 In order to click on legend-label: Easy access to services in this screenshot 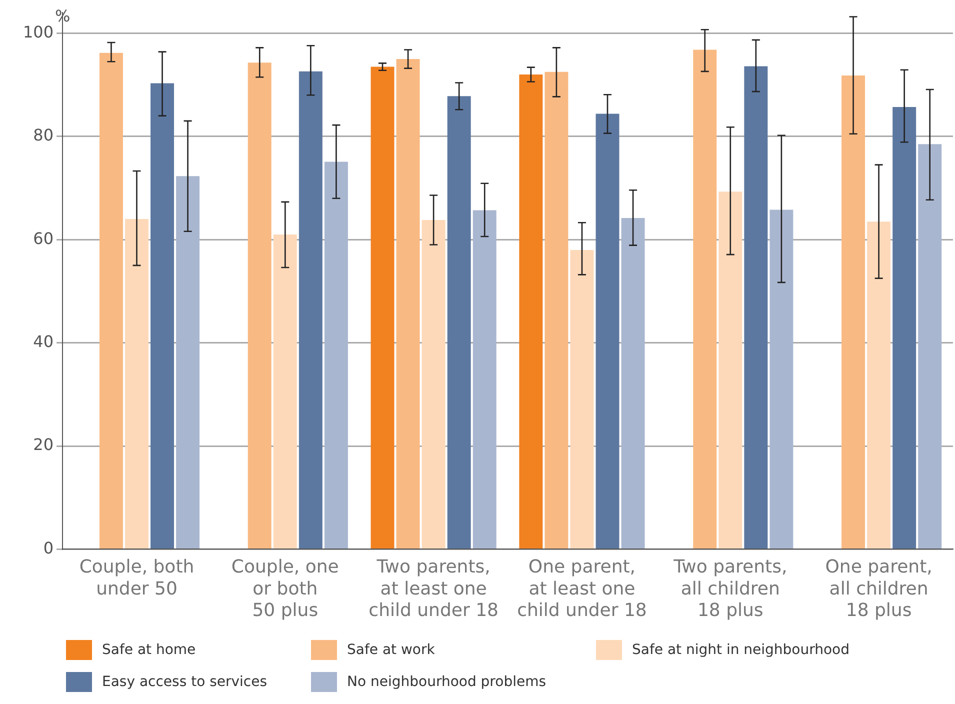, I will do `click(185, 682)`.